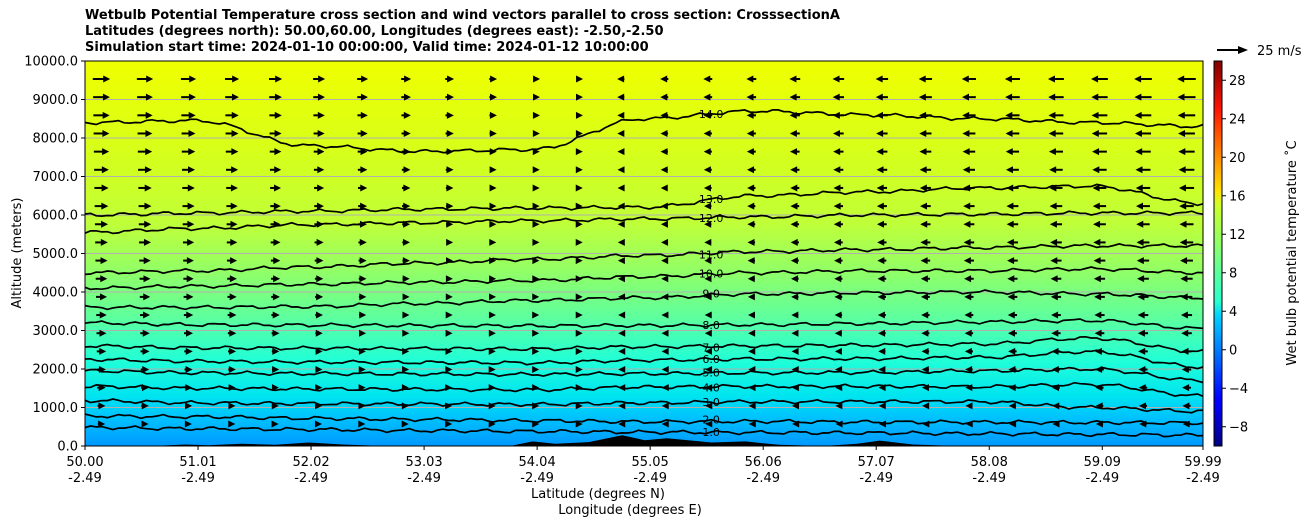 Image resolution: width=1311 pixels, height=526 pixels. I want to click on colorbar-frame, so click(1218, 253).